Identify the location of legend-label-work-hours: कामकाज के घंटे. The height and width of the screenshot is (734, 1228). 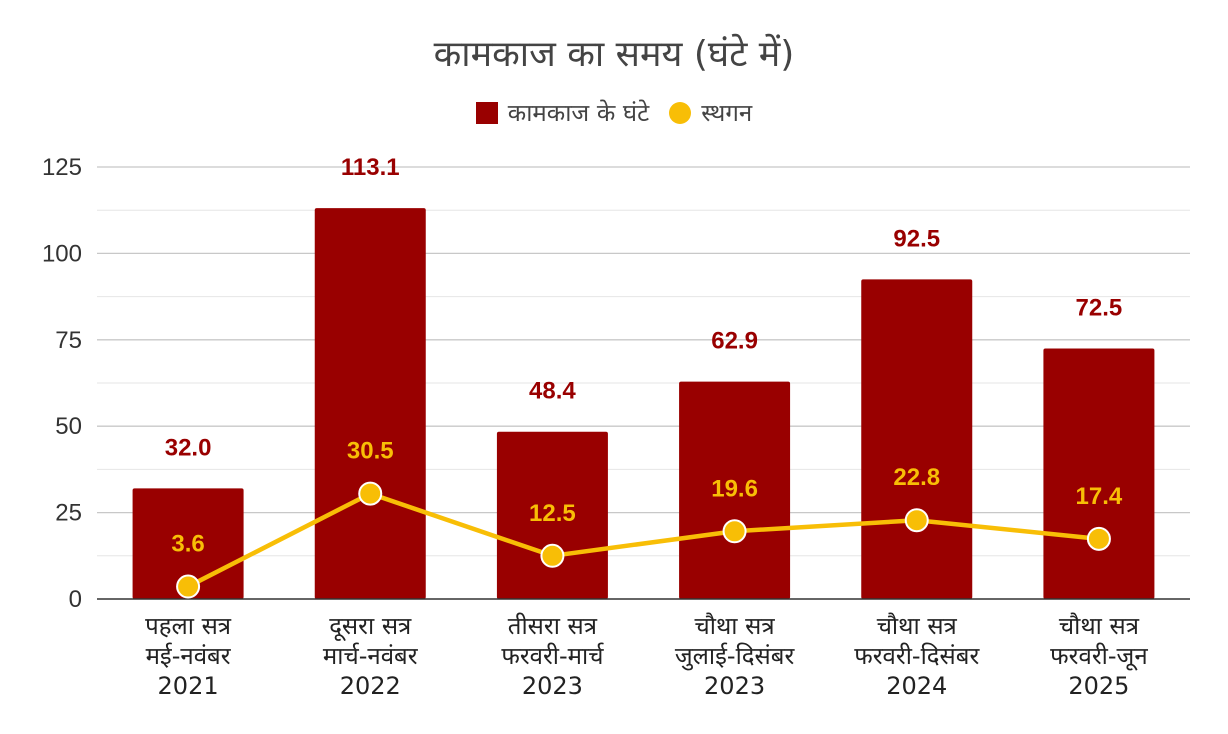
(578, 113).